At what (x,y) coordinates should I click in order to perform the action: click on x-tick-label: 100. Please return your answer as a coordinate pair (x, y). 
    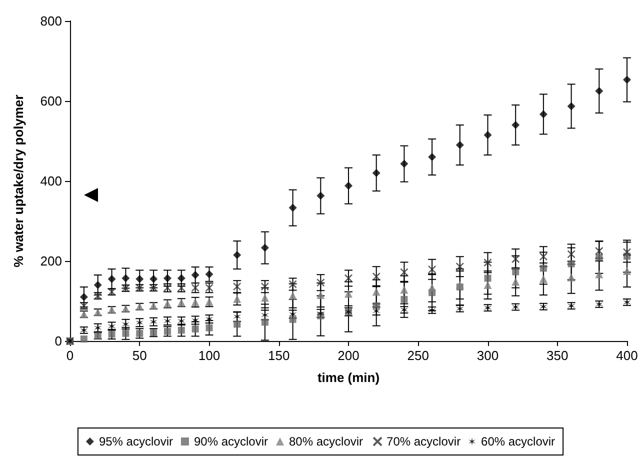
    Looking at the image, I should click on (209, 355).